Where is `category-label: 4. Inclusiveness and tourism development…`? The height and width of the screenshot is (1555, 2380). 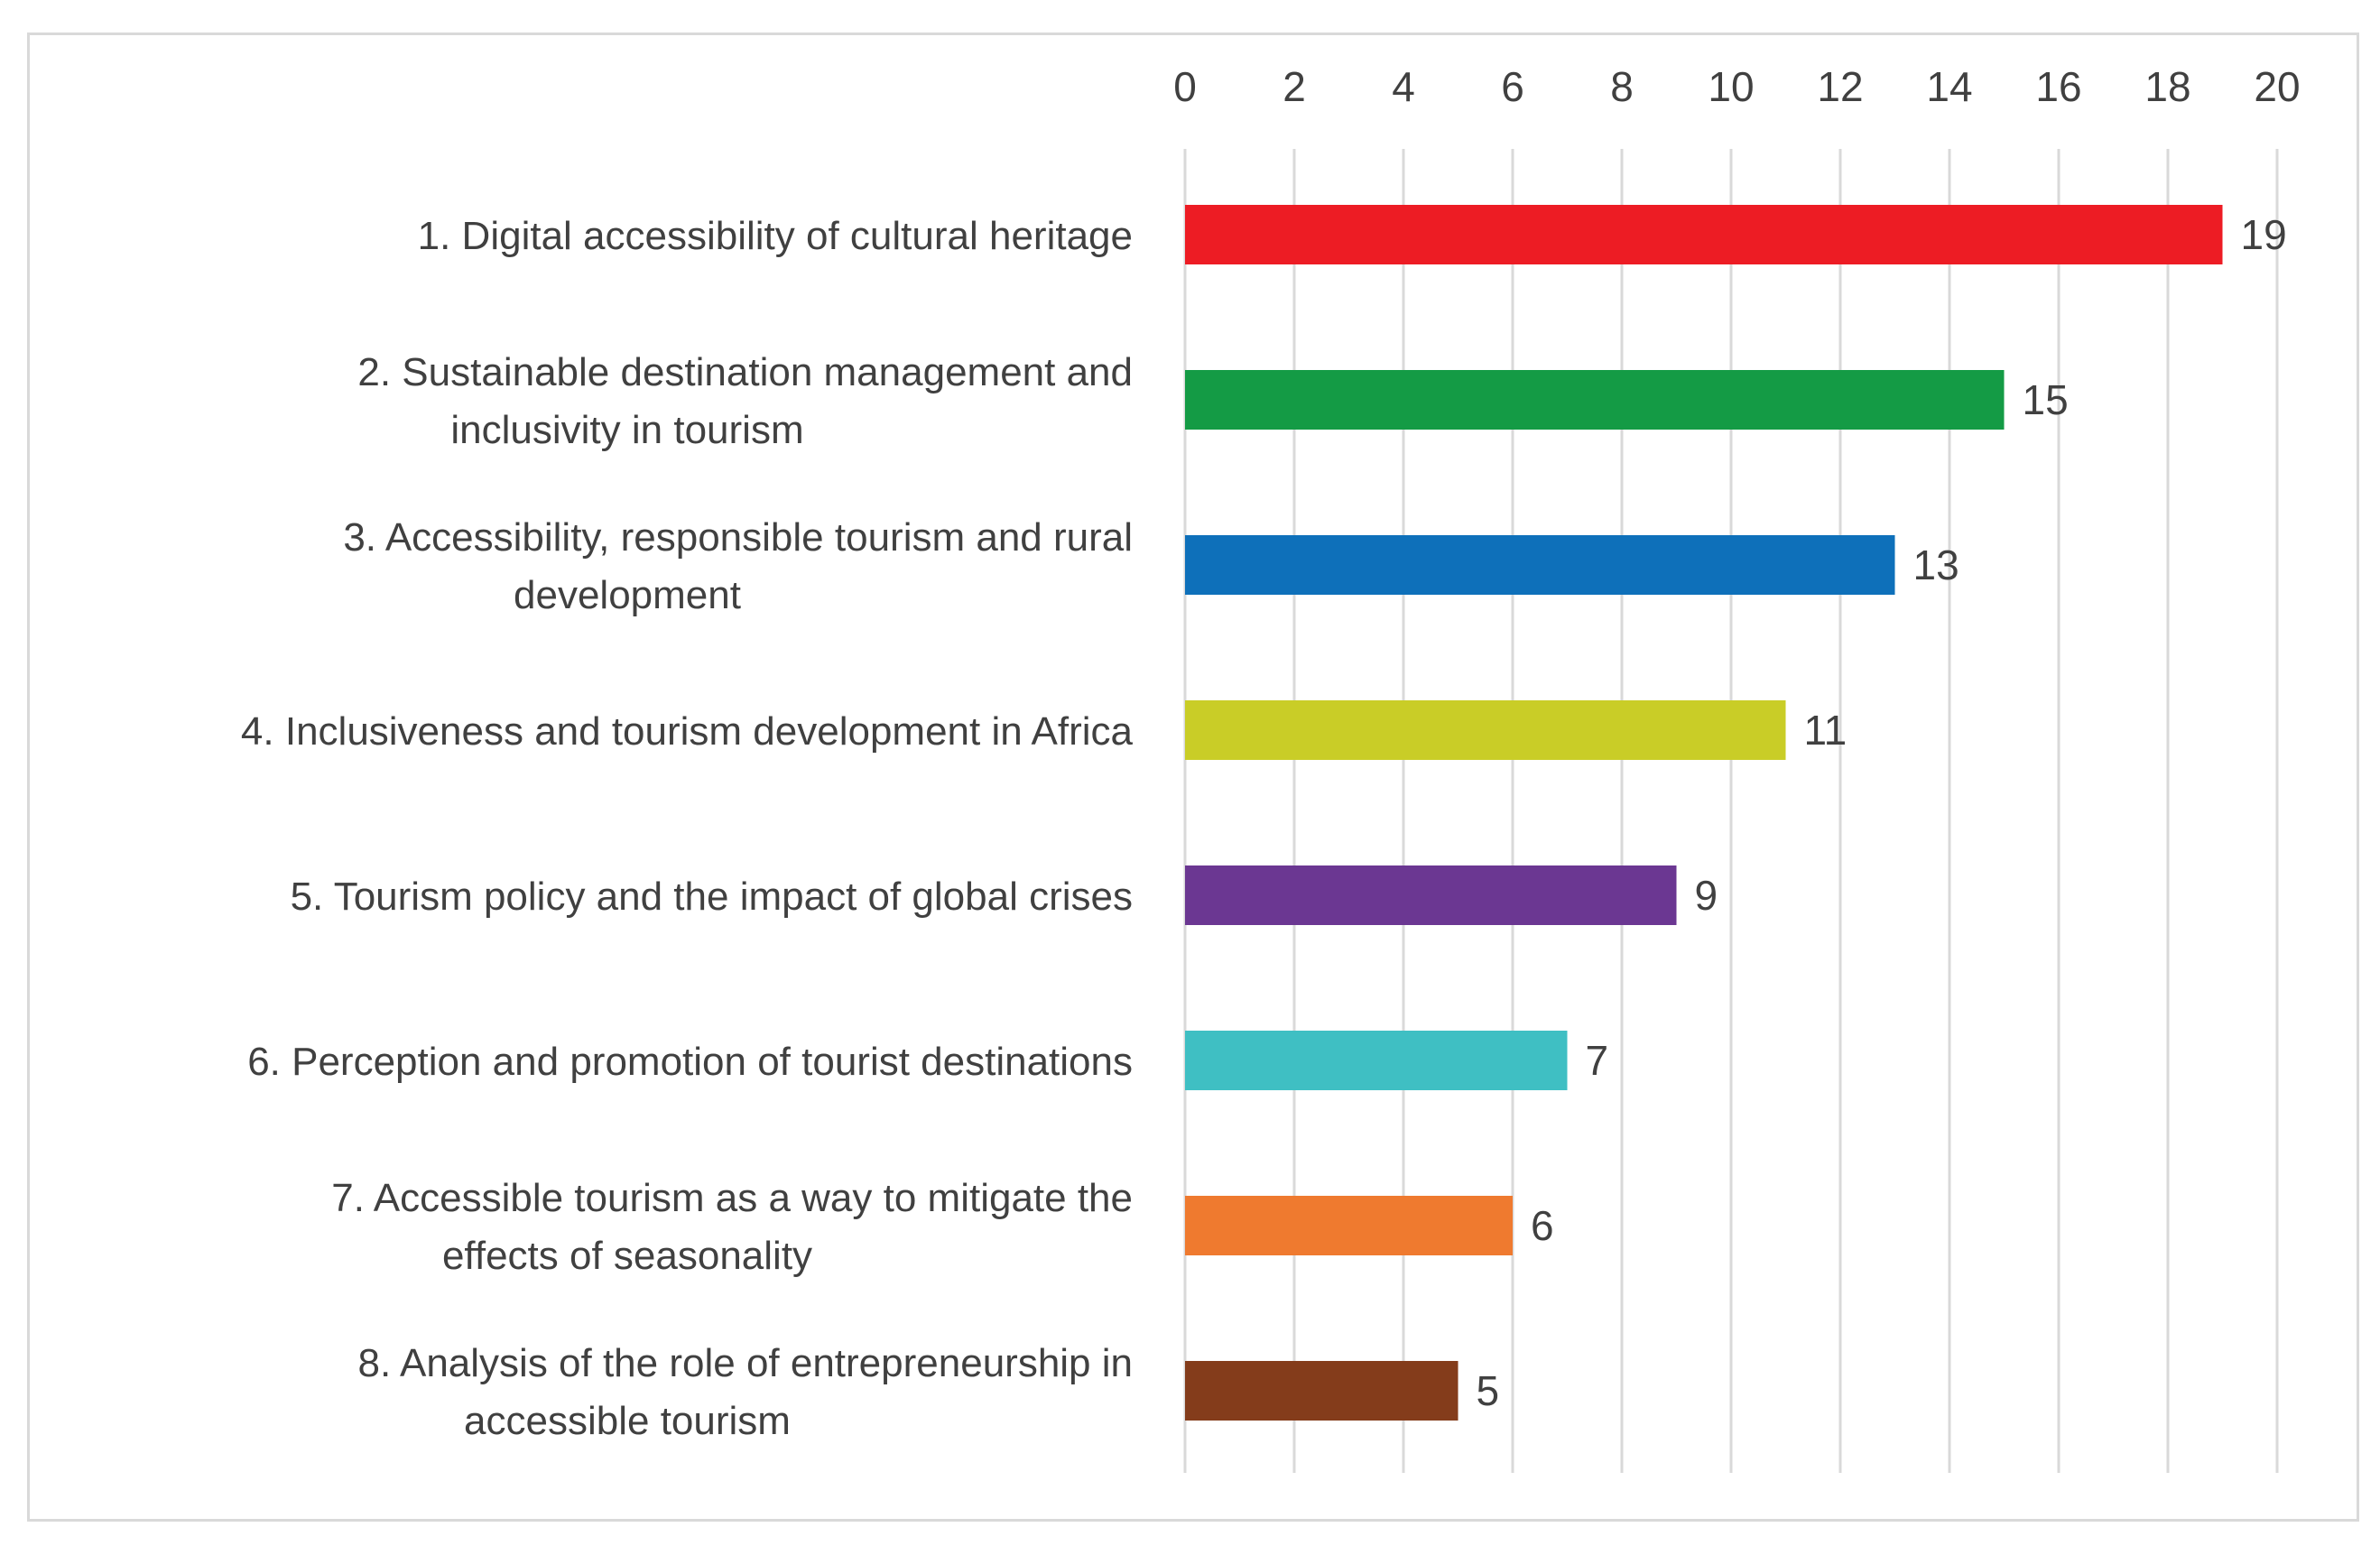 category-label: 4. Inclusiveness and tourism development… is located at coordinates (687, 731).